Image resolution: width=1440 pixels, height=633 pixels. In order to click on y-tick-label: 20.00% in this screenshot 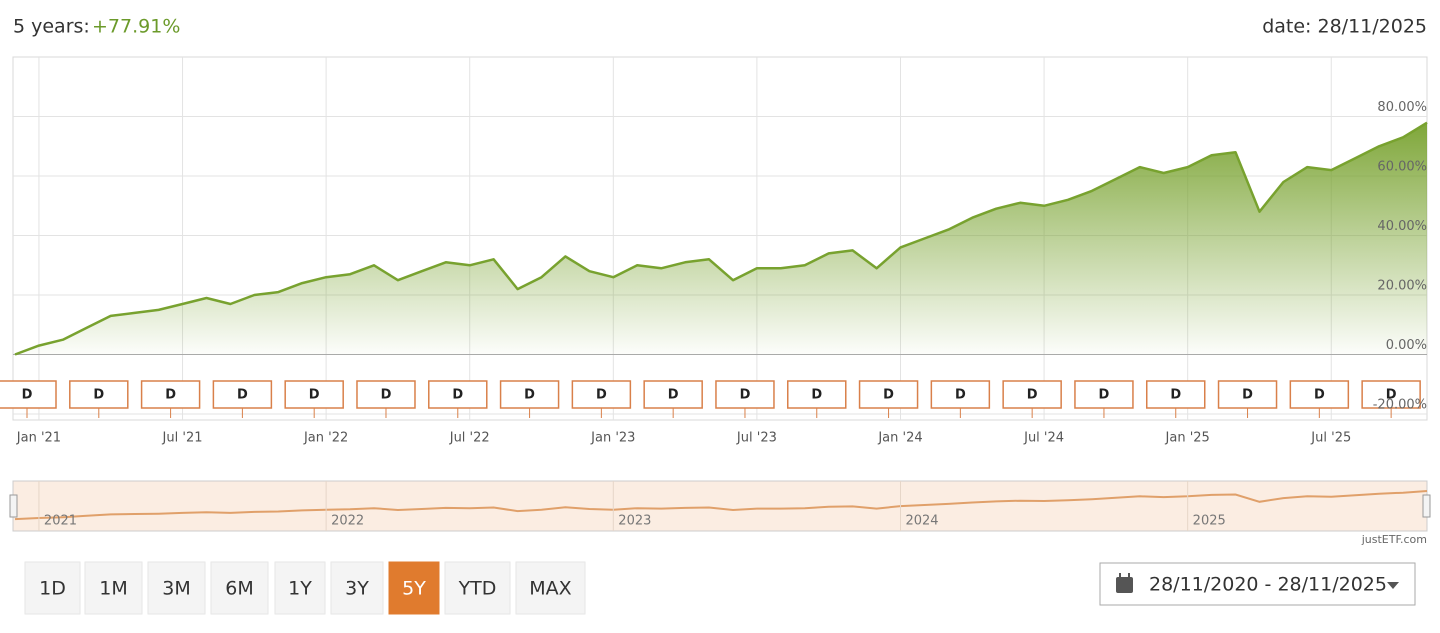, I will do `click(1402, 286)`.